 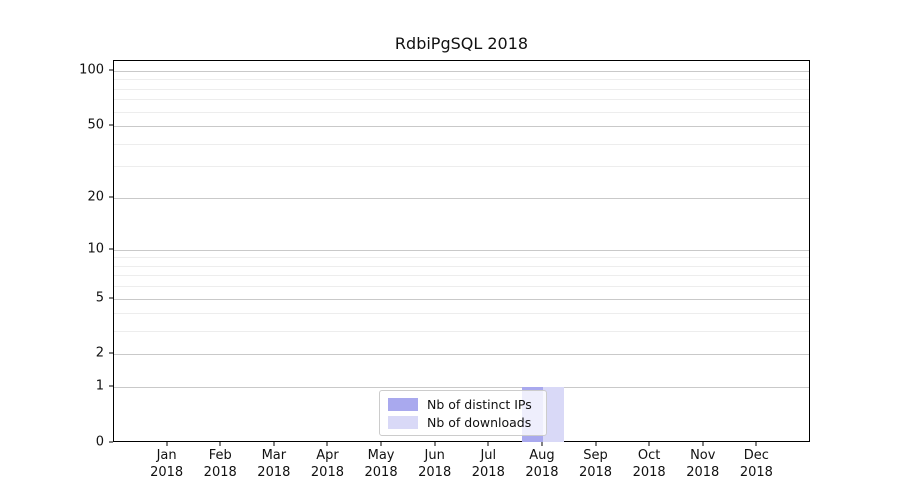 What do you see at coordinates (596, 444) in the screenshot?
I see `x-tick-mark-sep` at bounding box center [596, 444].